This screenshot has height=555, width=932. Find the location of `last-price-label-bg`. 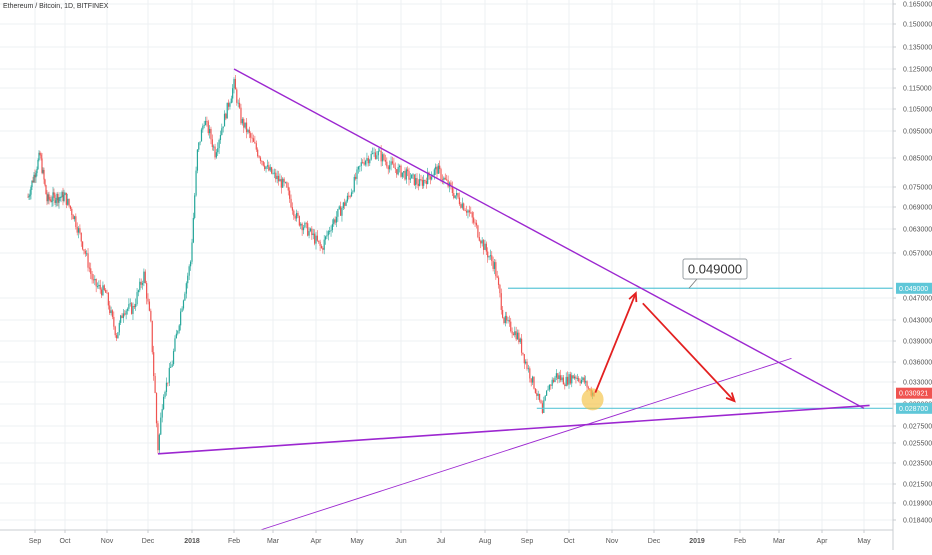

last-price-label-bg is located at coordinates (914, 393).